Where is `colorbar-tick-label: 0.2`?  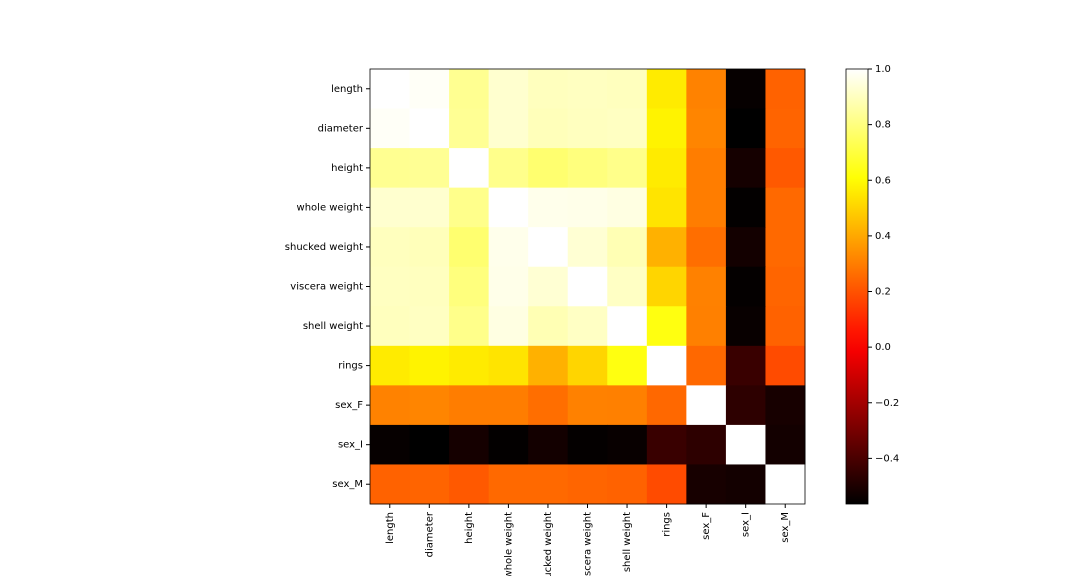 colorbar-tick-label: 0.2 is located at coordinates (883, 292).